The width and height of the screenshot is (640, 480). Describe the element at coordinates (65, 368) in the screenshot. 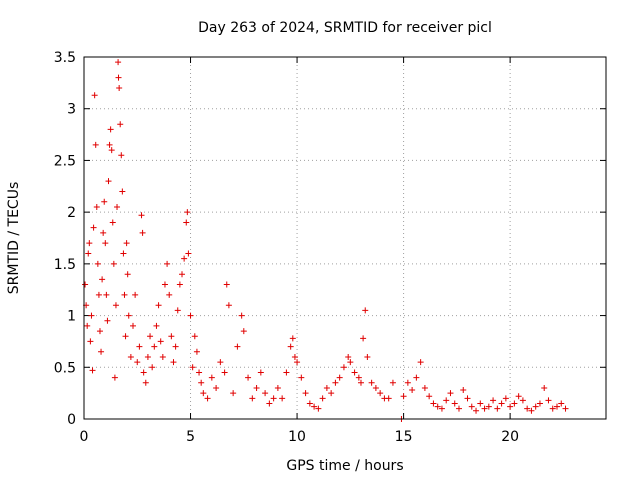

I see `y-tick-label: 0.5` at that location.